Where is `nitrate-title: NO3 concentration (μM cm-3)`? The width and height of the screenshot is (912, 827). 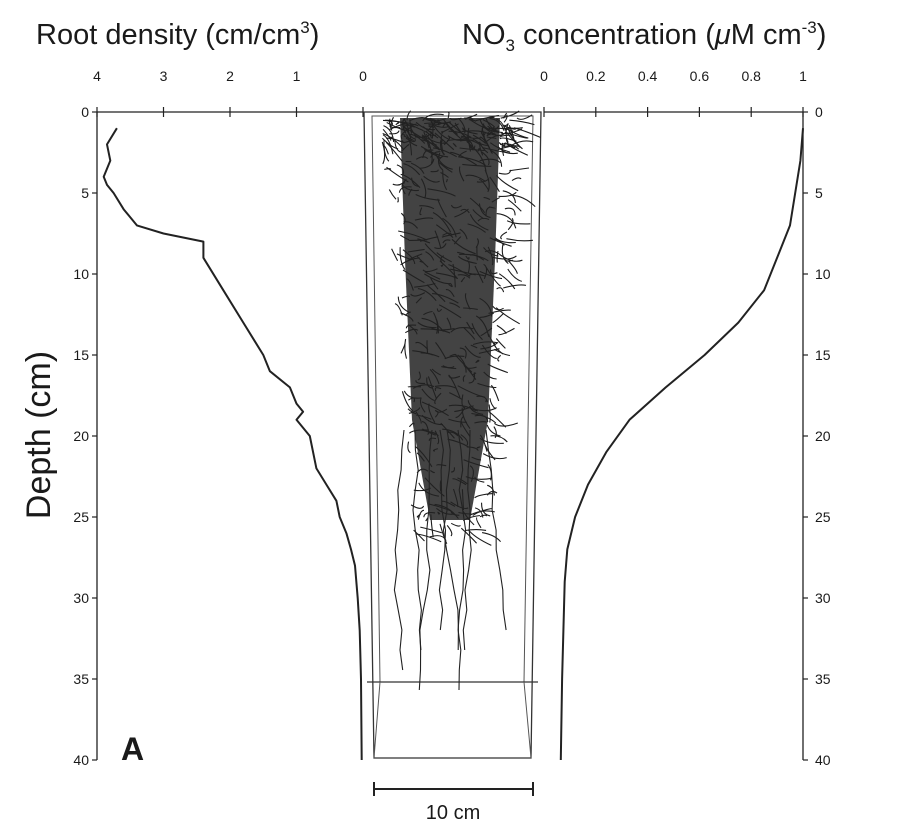
nitrate-title: NO3 concentration (μM cm-3) is located at coordinates (644, 36).